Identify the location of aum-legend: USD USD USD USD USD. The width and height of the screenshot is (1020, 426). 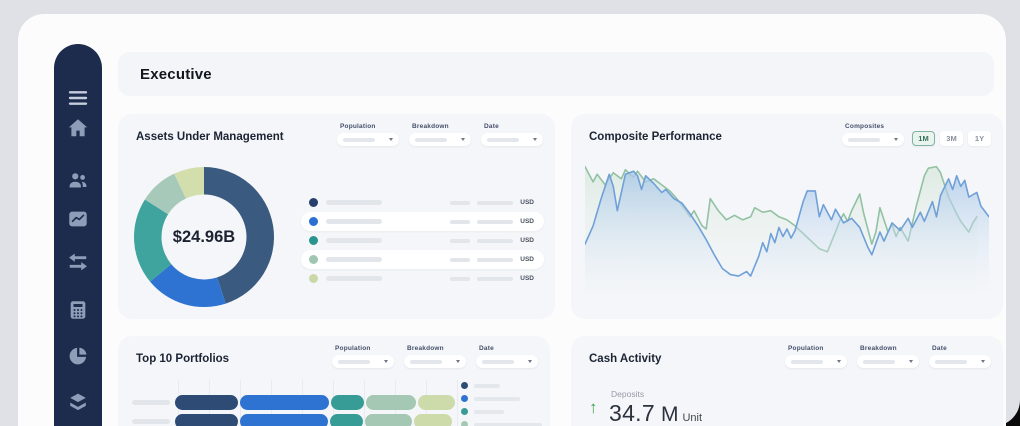
(422, 240).